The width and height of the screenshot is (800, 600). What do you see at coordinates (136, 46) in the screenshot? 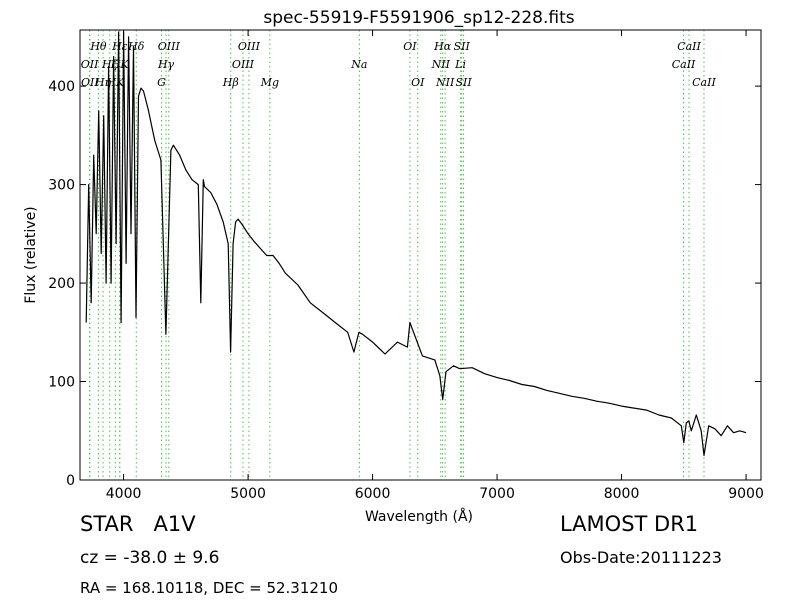
I see `spectral-line-label: Hδ` at bounding box center [136, 46].